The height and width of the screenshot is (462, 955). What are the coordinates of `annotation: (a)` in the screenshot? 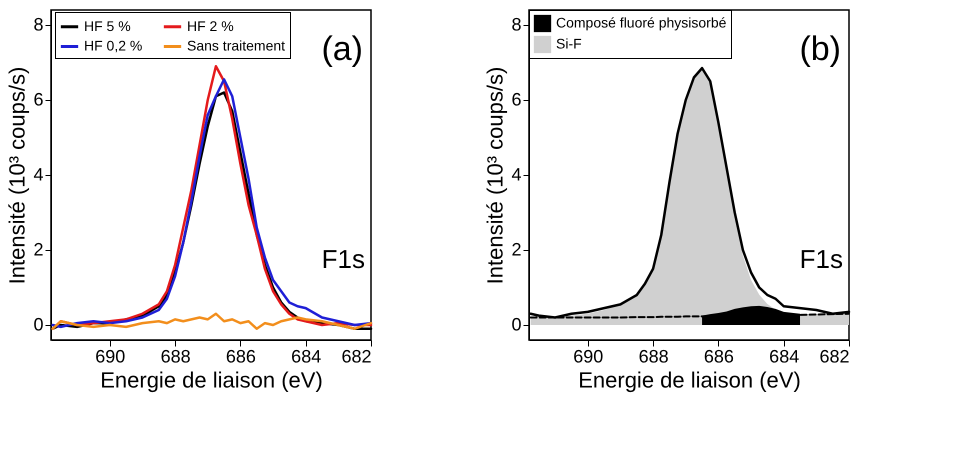 It's located at (342, 49).